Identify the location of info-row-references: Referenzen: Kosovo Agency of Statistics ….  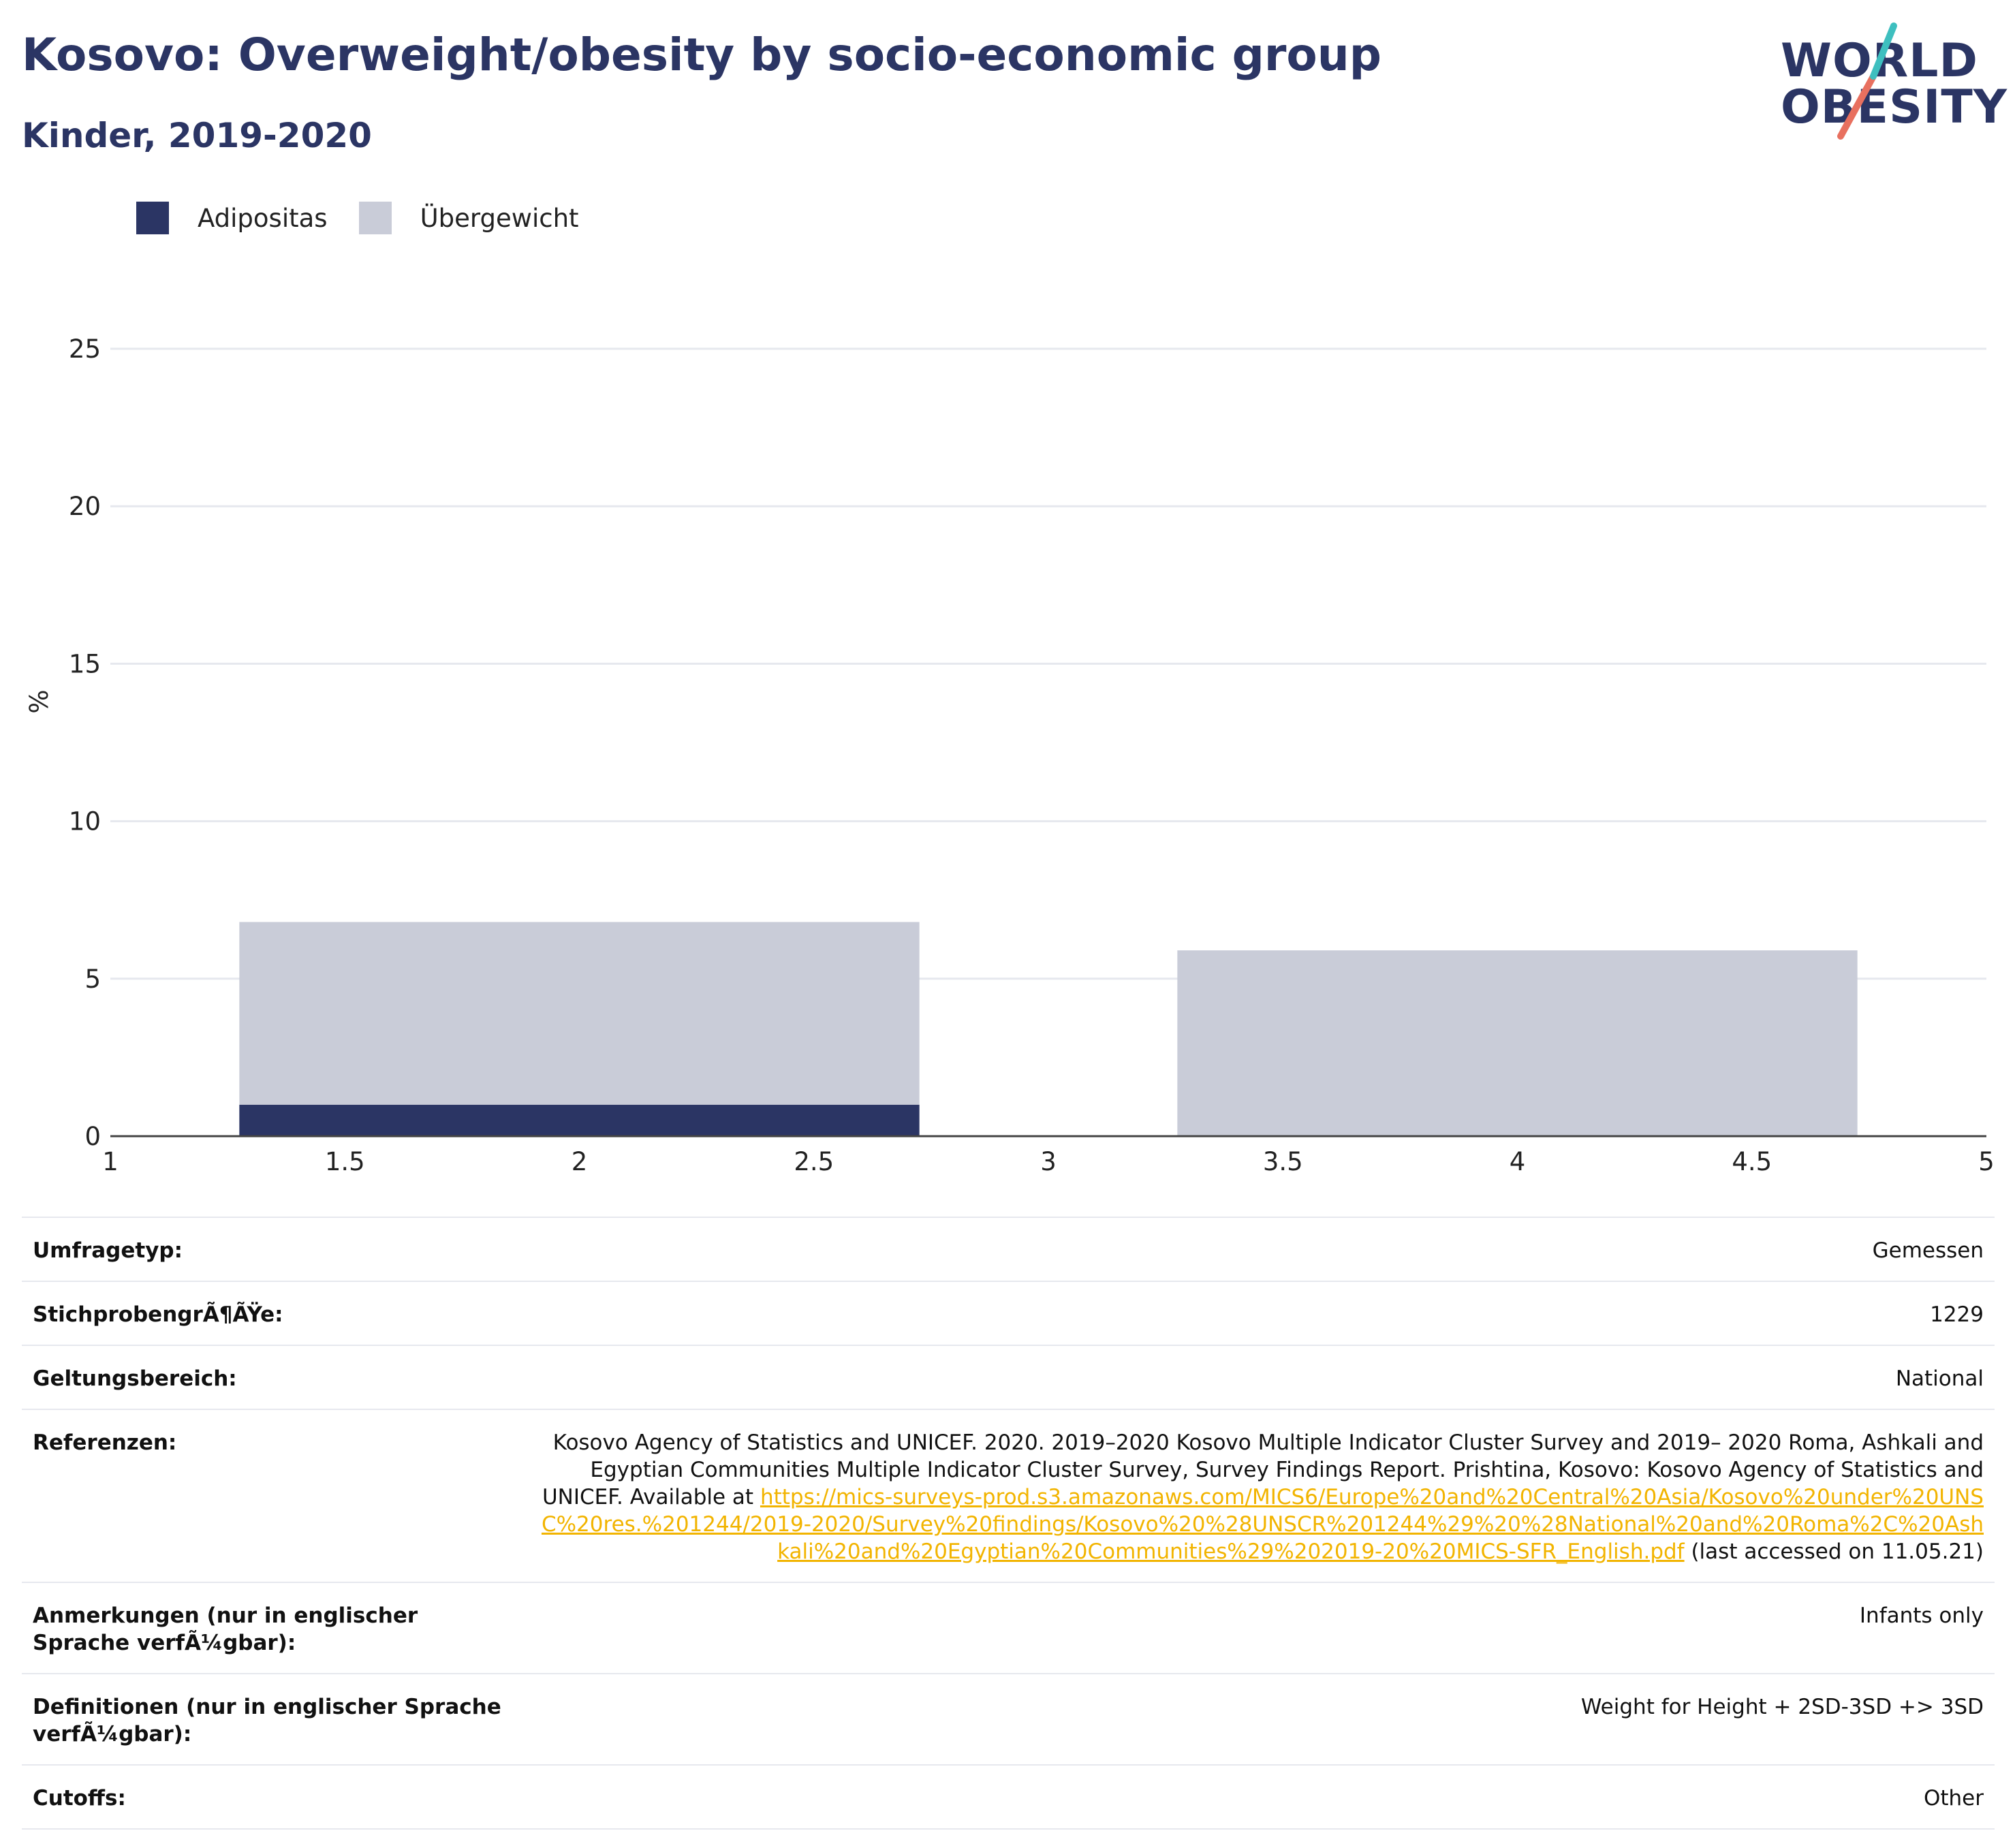
(1009, 1496).